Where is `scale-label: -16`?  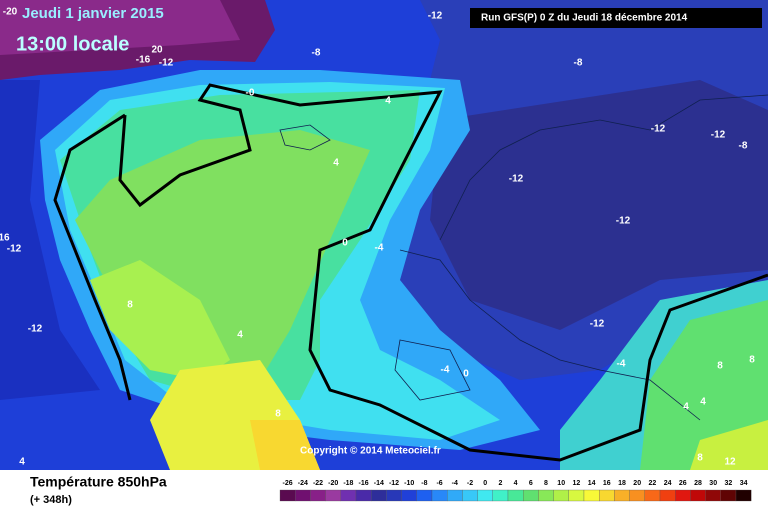 scale-label: -16 is located at coordinates (364, 483).